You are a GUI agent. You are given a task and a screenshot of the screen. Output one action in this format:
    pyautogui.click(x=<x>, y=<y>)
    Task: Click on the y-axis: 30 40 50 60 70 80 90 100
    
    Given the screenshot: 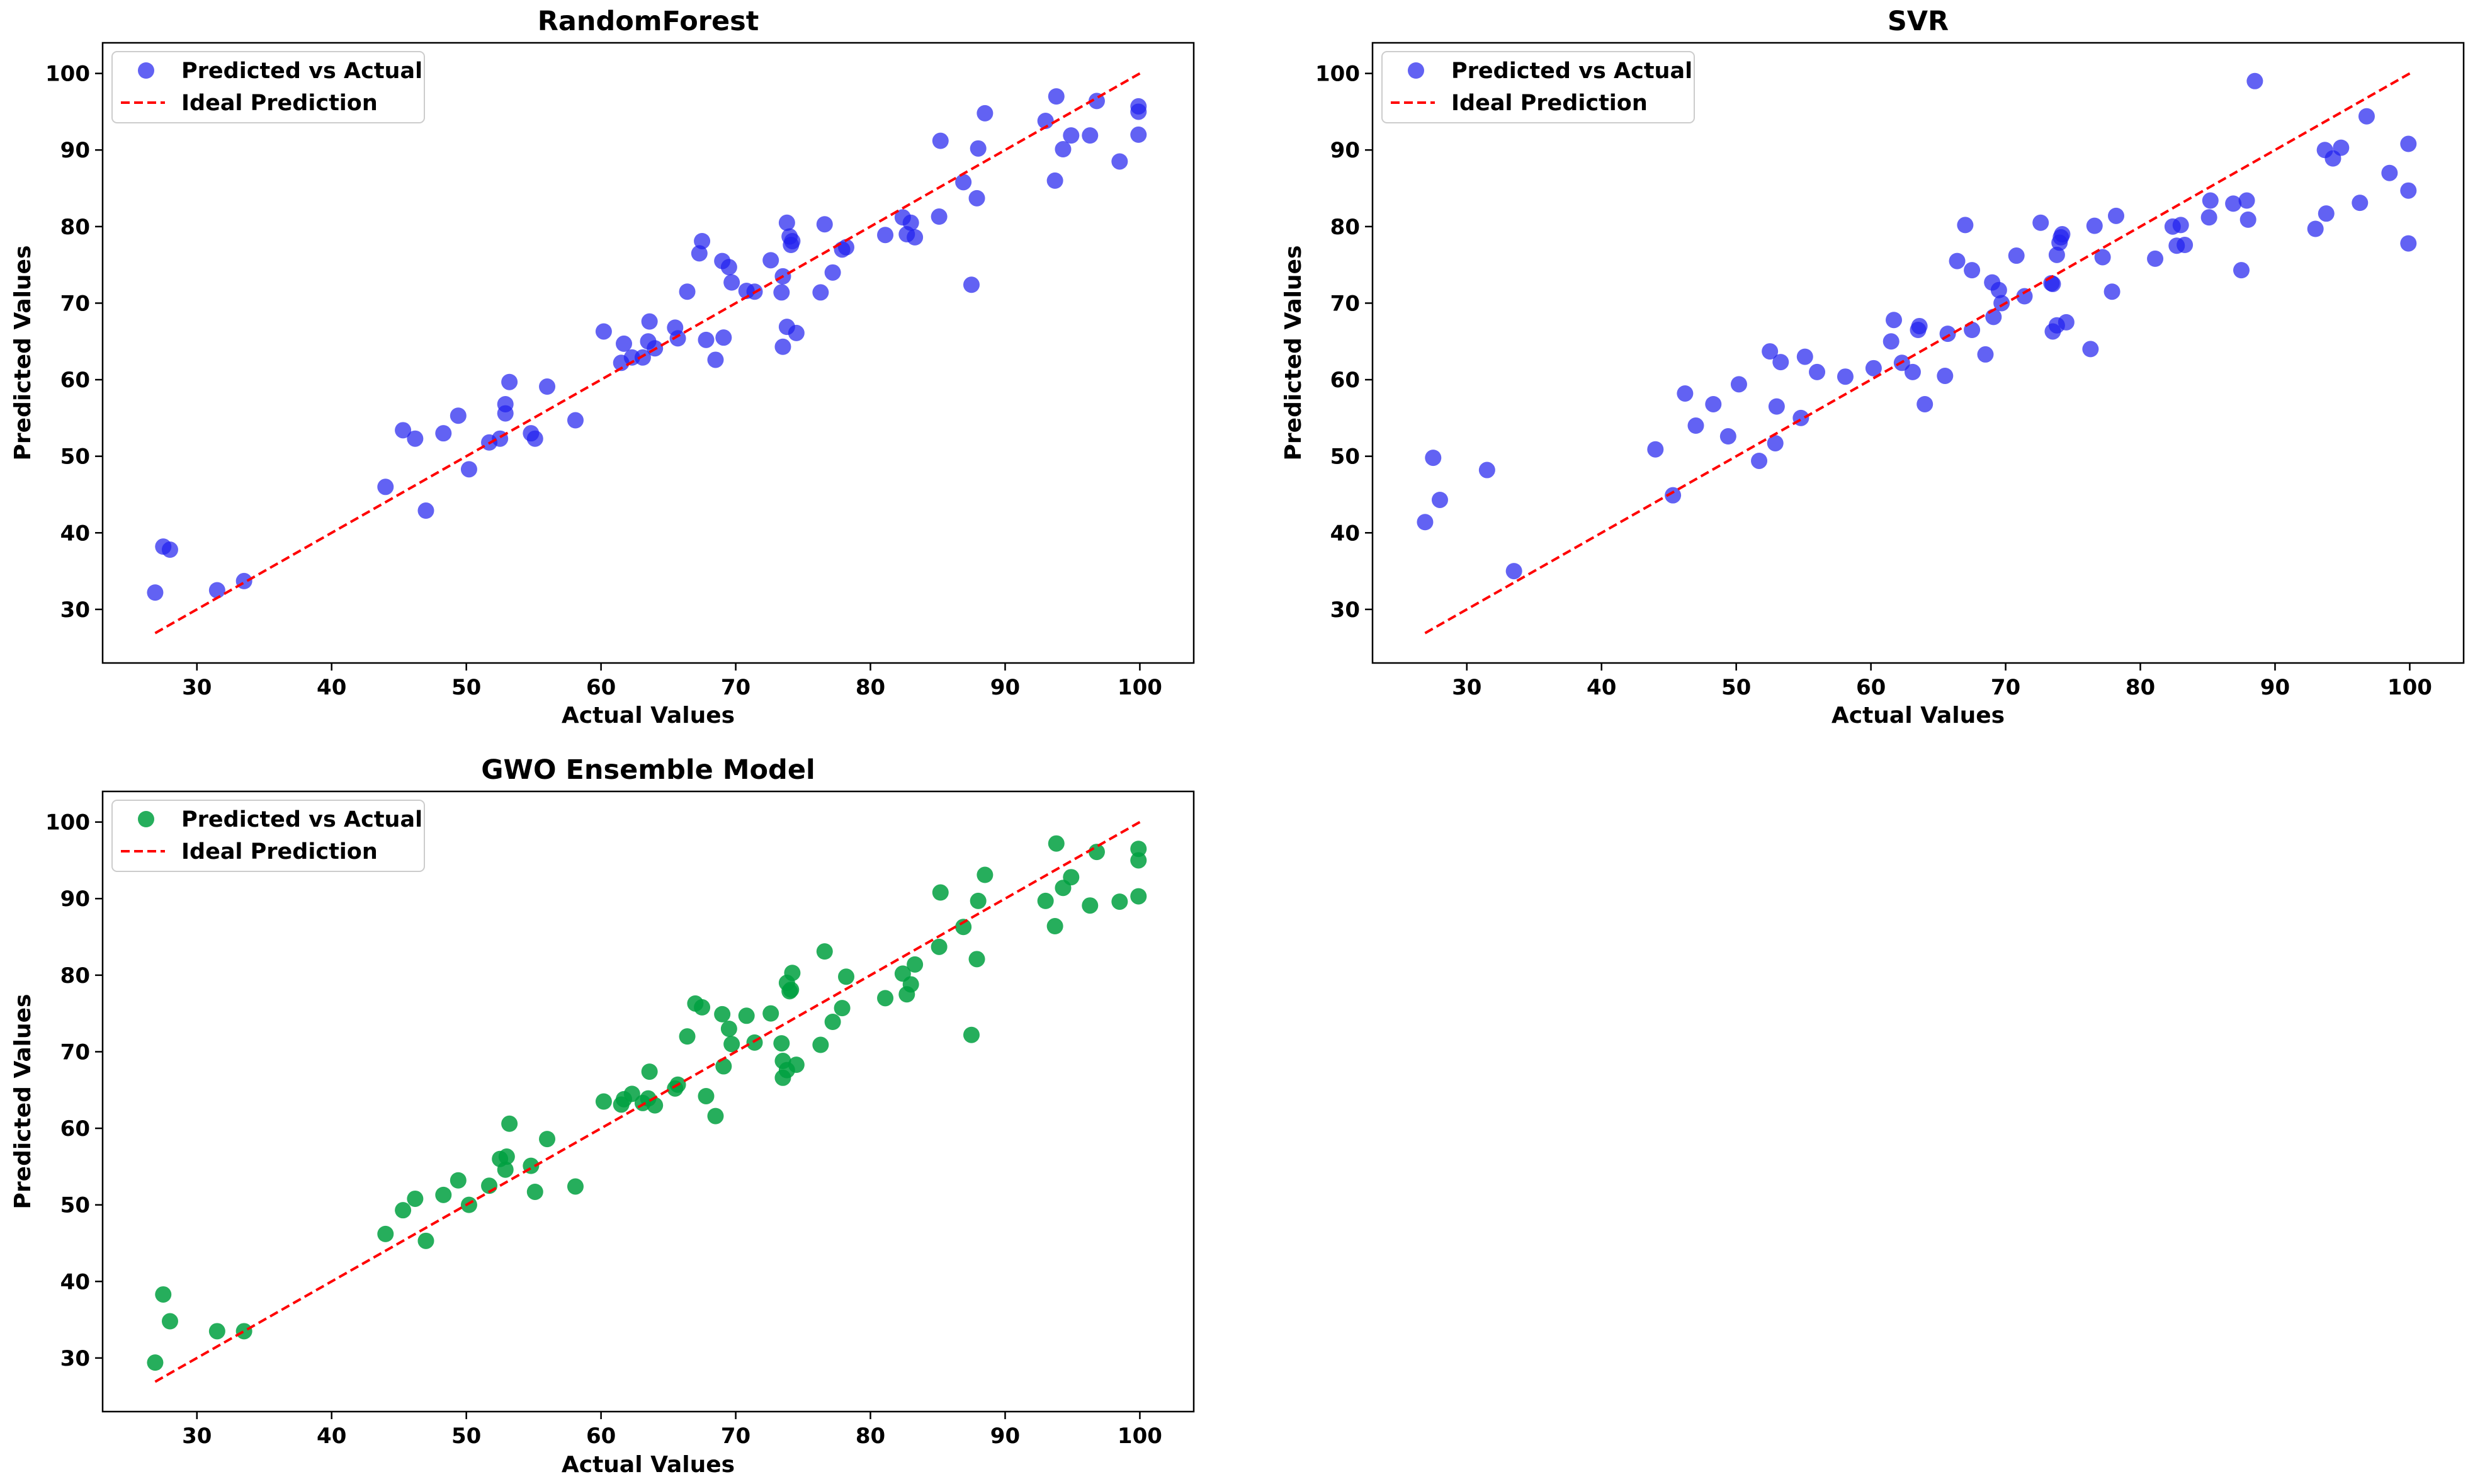 What is the action you would take?
    pyautogui.click(x=74, y=342)
    